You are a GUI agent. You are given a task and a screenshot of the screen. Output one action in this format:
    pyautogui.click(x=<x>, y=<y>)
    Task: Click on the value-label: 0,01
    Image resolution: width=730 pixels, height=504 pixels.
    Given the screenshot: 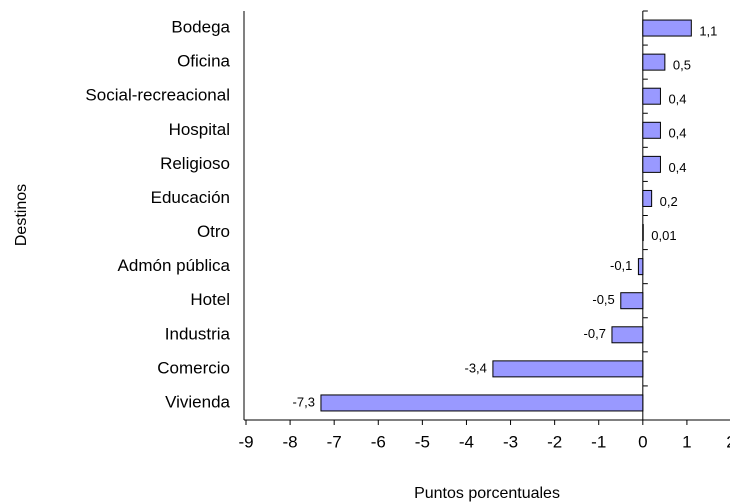 What is the action you would take?
    pyautogui.click(x=663, y=235)
    